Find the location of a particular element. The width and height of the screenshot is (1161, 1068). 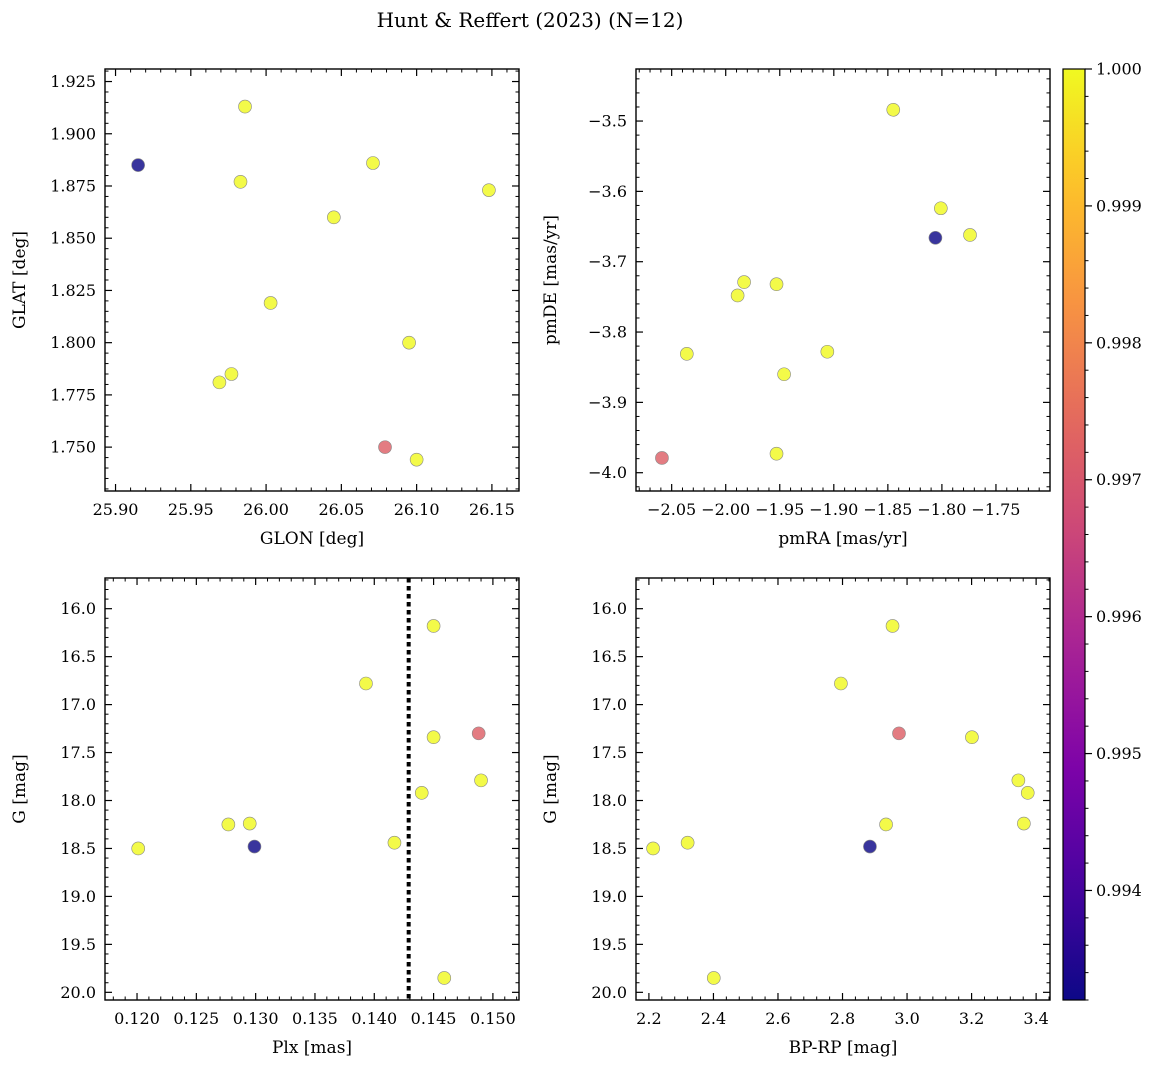

y-tick-label: −3.7 is located at coordinates (607, 261).